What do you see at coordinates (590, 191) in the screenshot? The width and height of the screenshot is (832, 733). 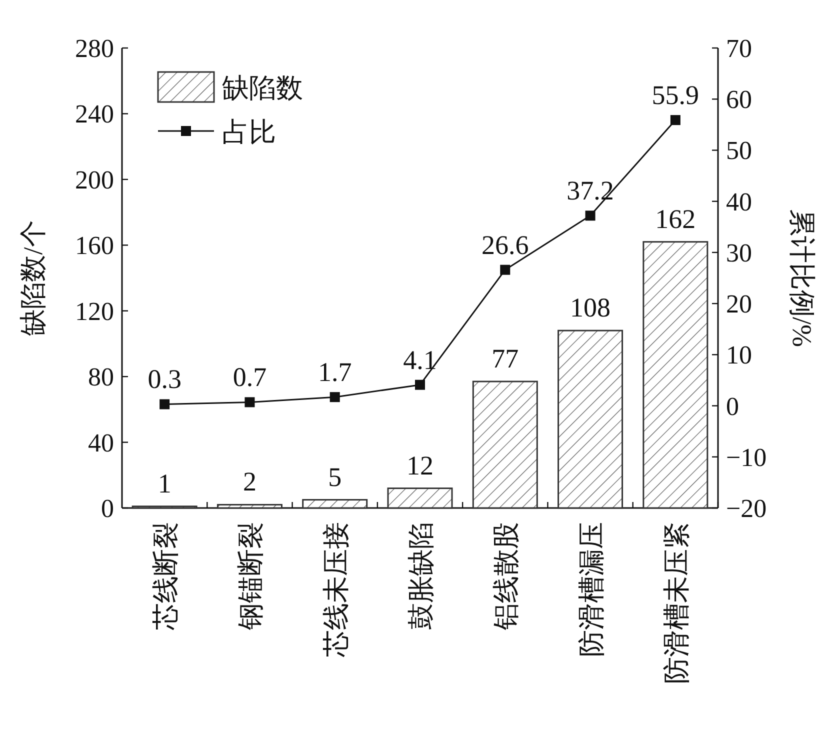 I see `data-label: 37.2` at bounding box center [590, 191].